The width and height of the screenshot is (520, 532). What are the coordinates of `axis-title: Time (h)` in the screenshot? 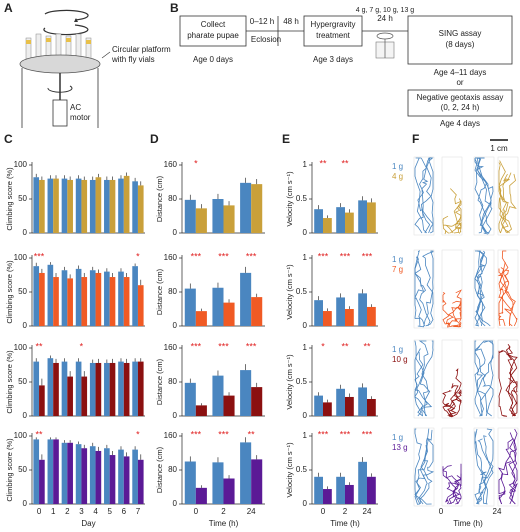 It's located at (468, 523).